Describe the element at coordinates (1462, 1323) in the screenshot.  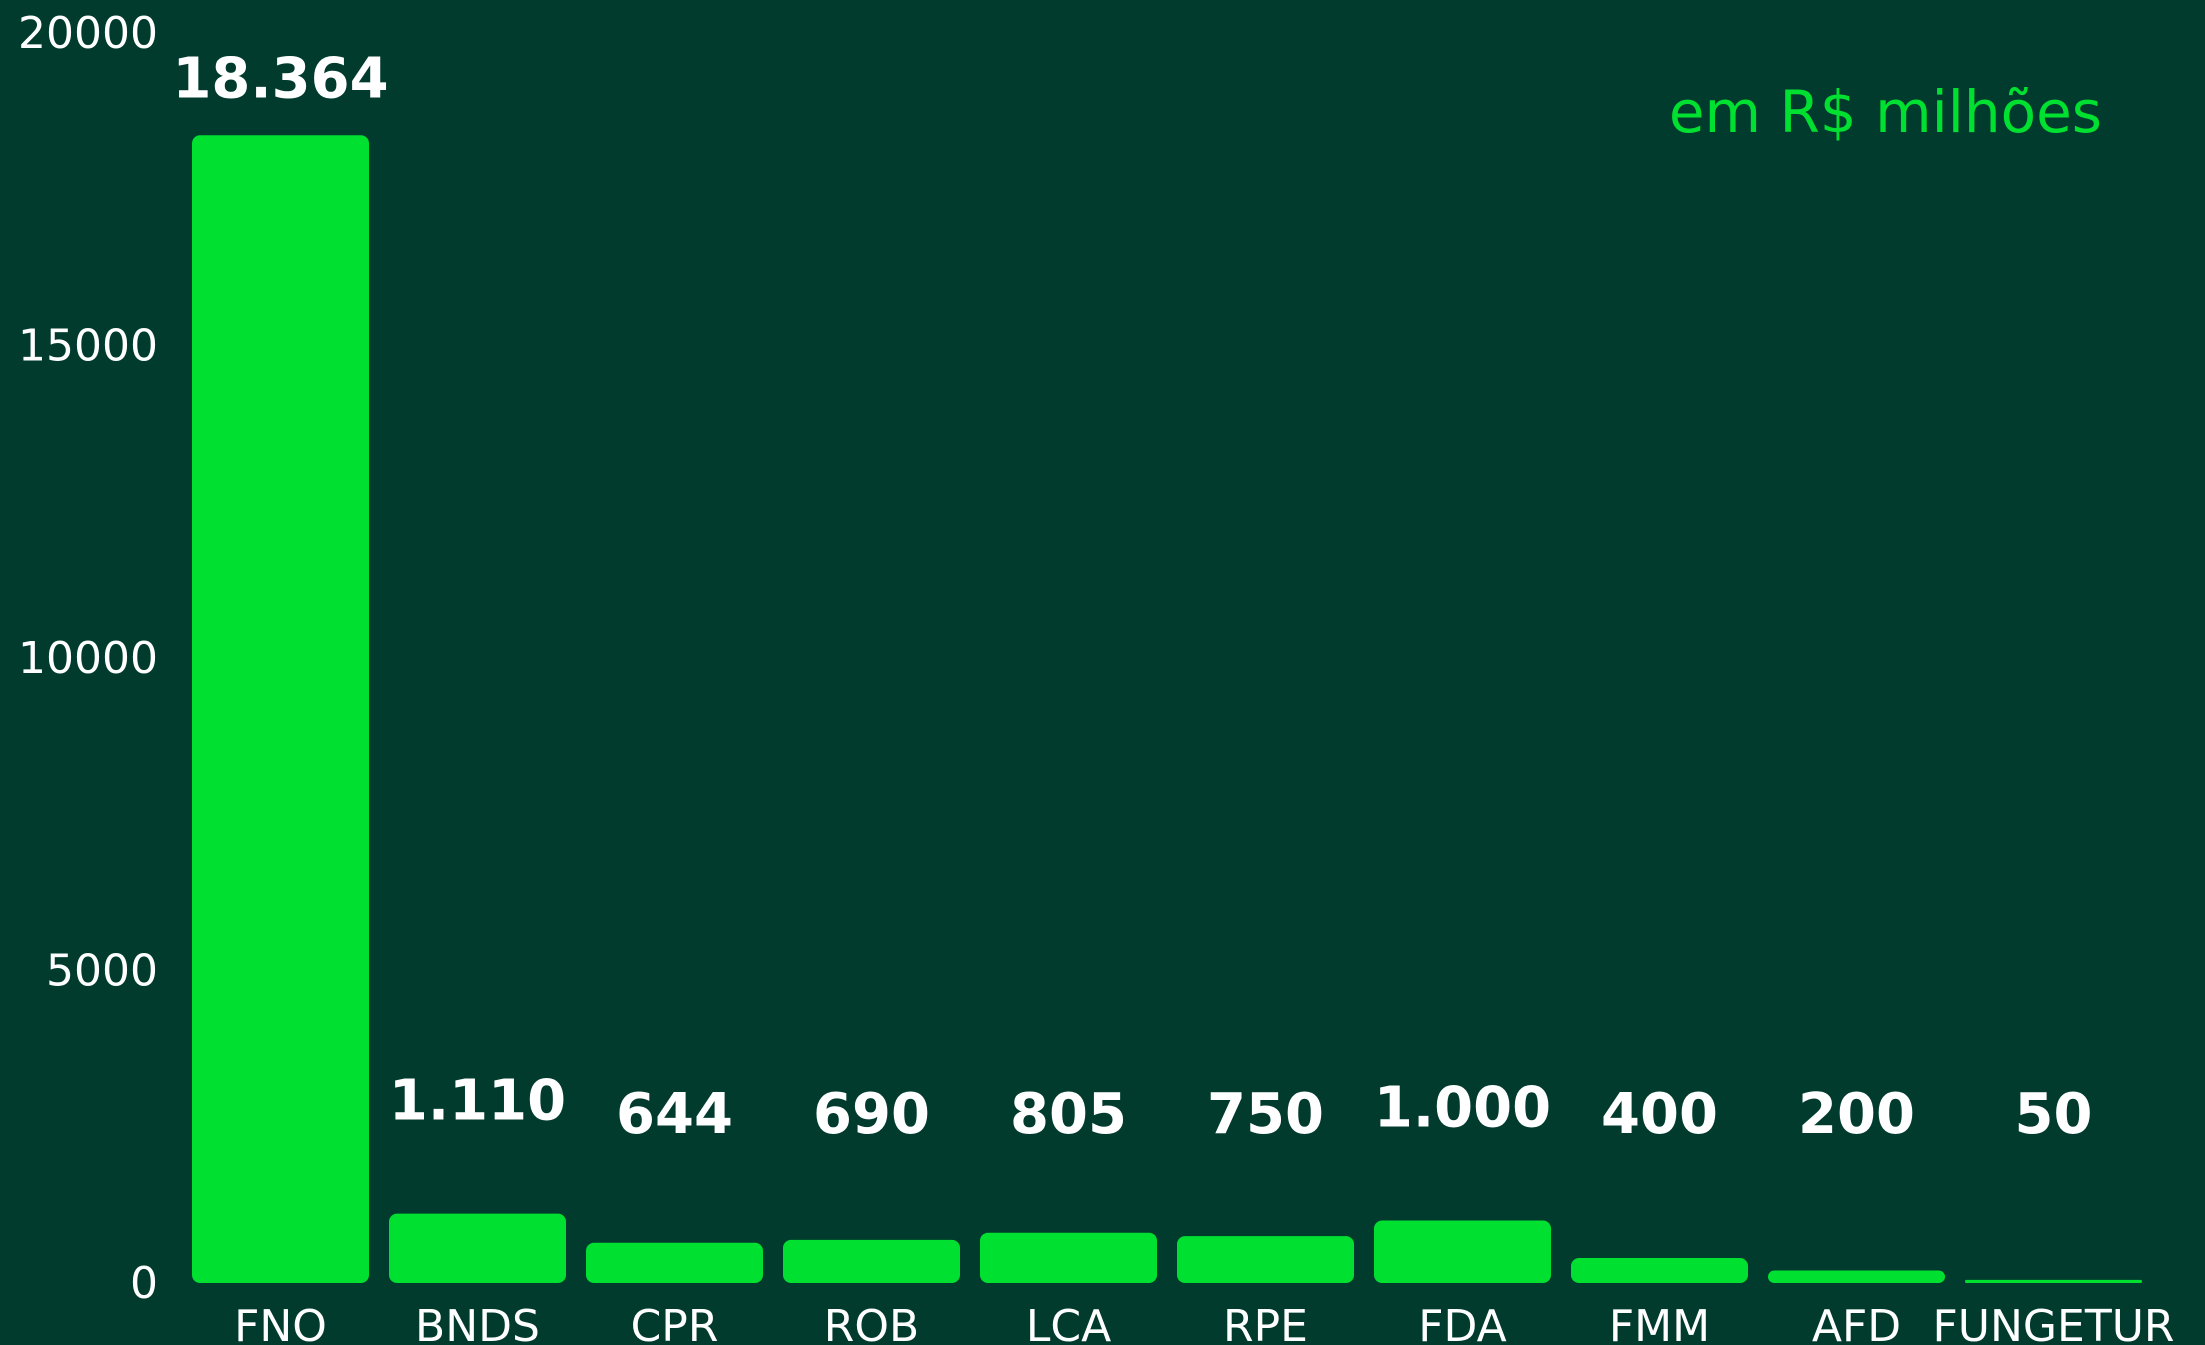
I see `x-tick-label: FDA` at that location.